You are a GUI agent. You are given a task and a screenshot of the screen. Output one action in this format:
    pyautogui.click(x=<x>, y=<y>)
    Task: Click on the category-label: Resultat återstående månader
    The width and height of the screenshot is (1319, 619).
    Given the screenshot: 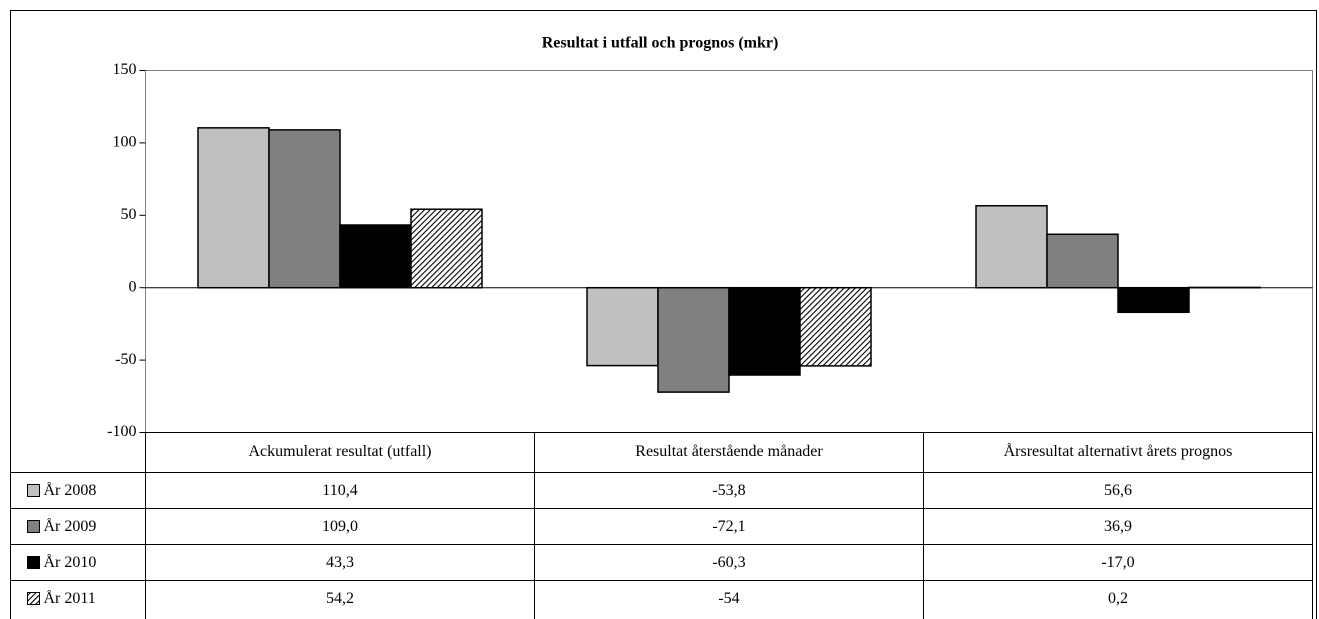 What is the action you would take?
    pyautogui.click(x=729, y=451)
    